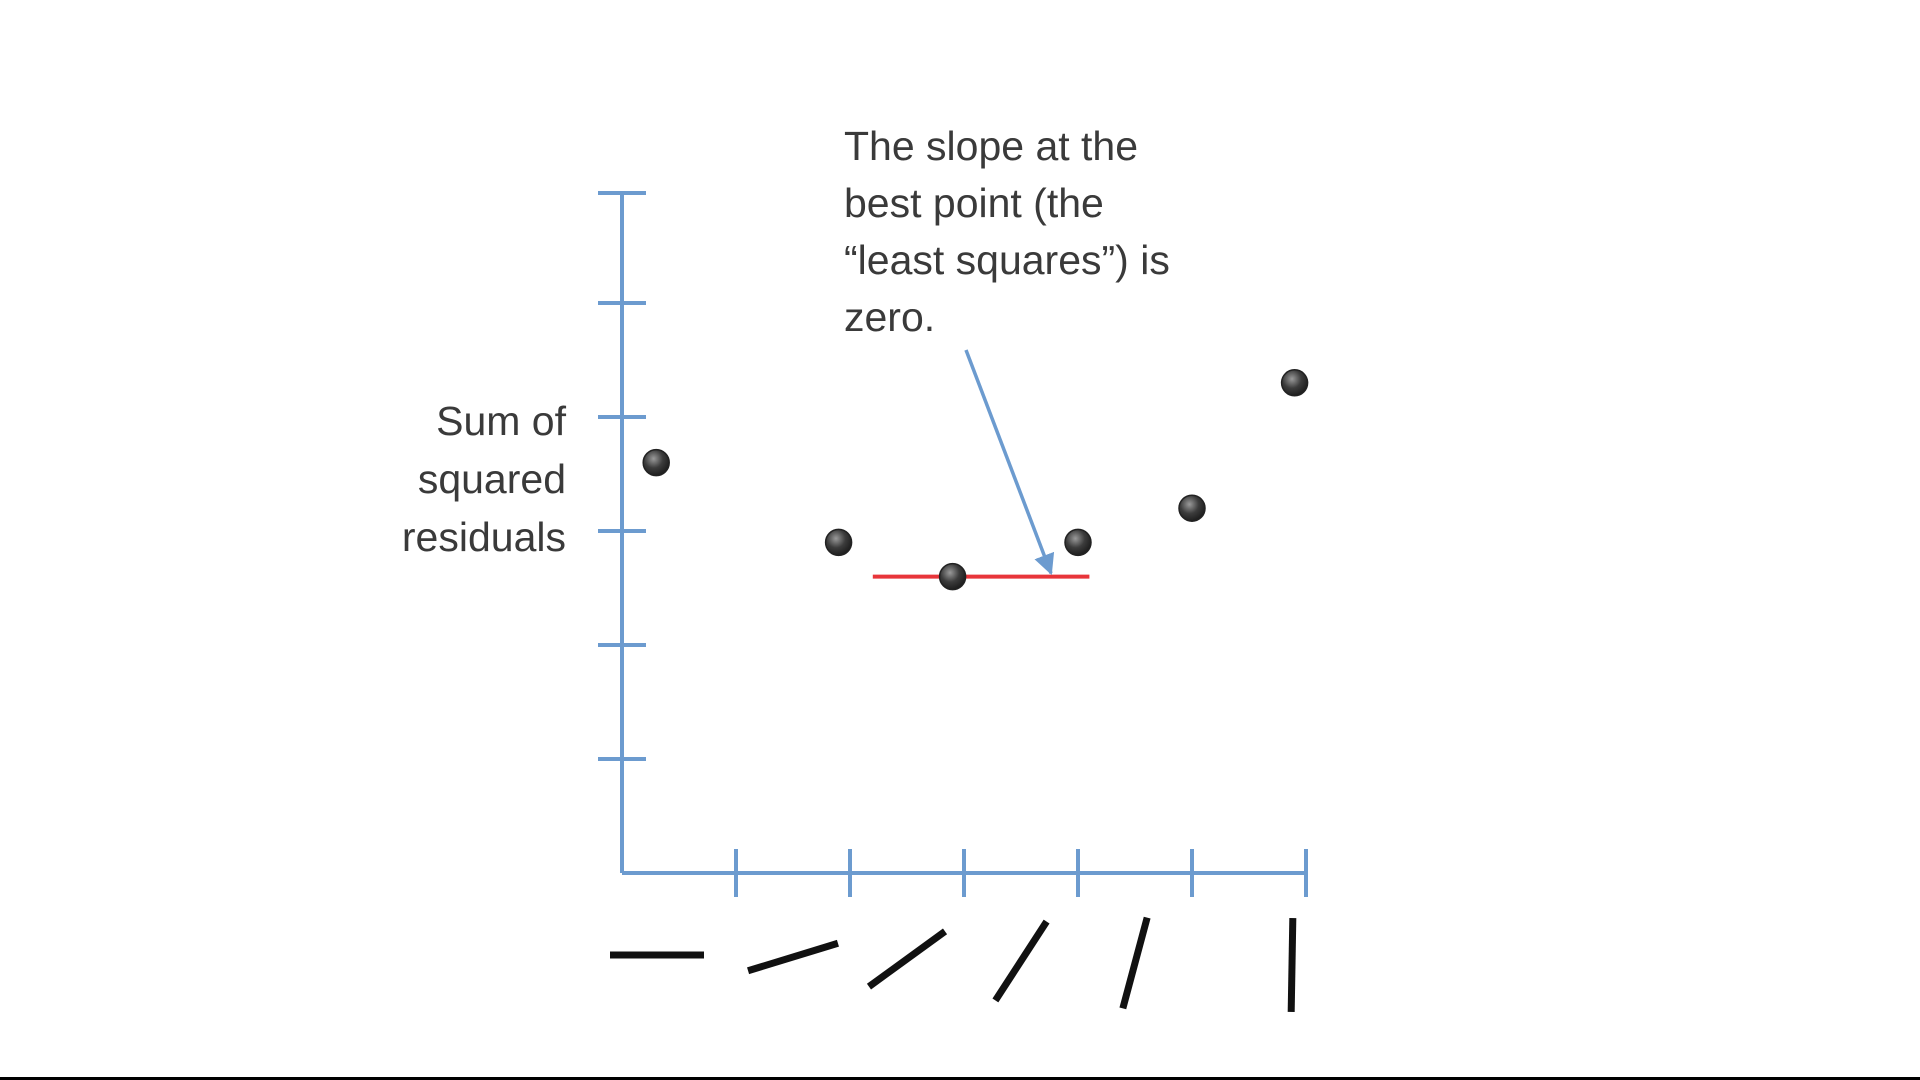 Image resolution: width=1920 pixels, height=1080 pixels. What do you see at coordinates (1021, 961) in the screenshot?
I see `x-category-slope-steep` at bounding box center [1021, 961].